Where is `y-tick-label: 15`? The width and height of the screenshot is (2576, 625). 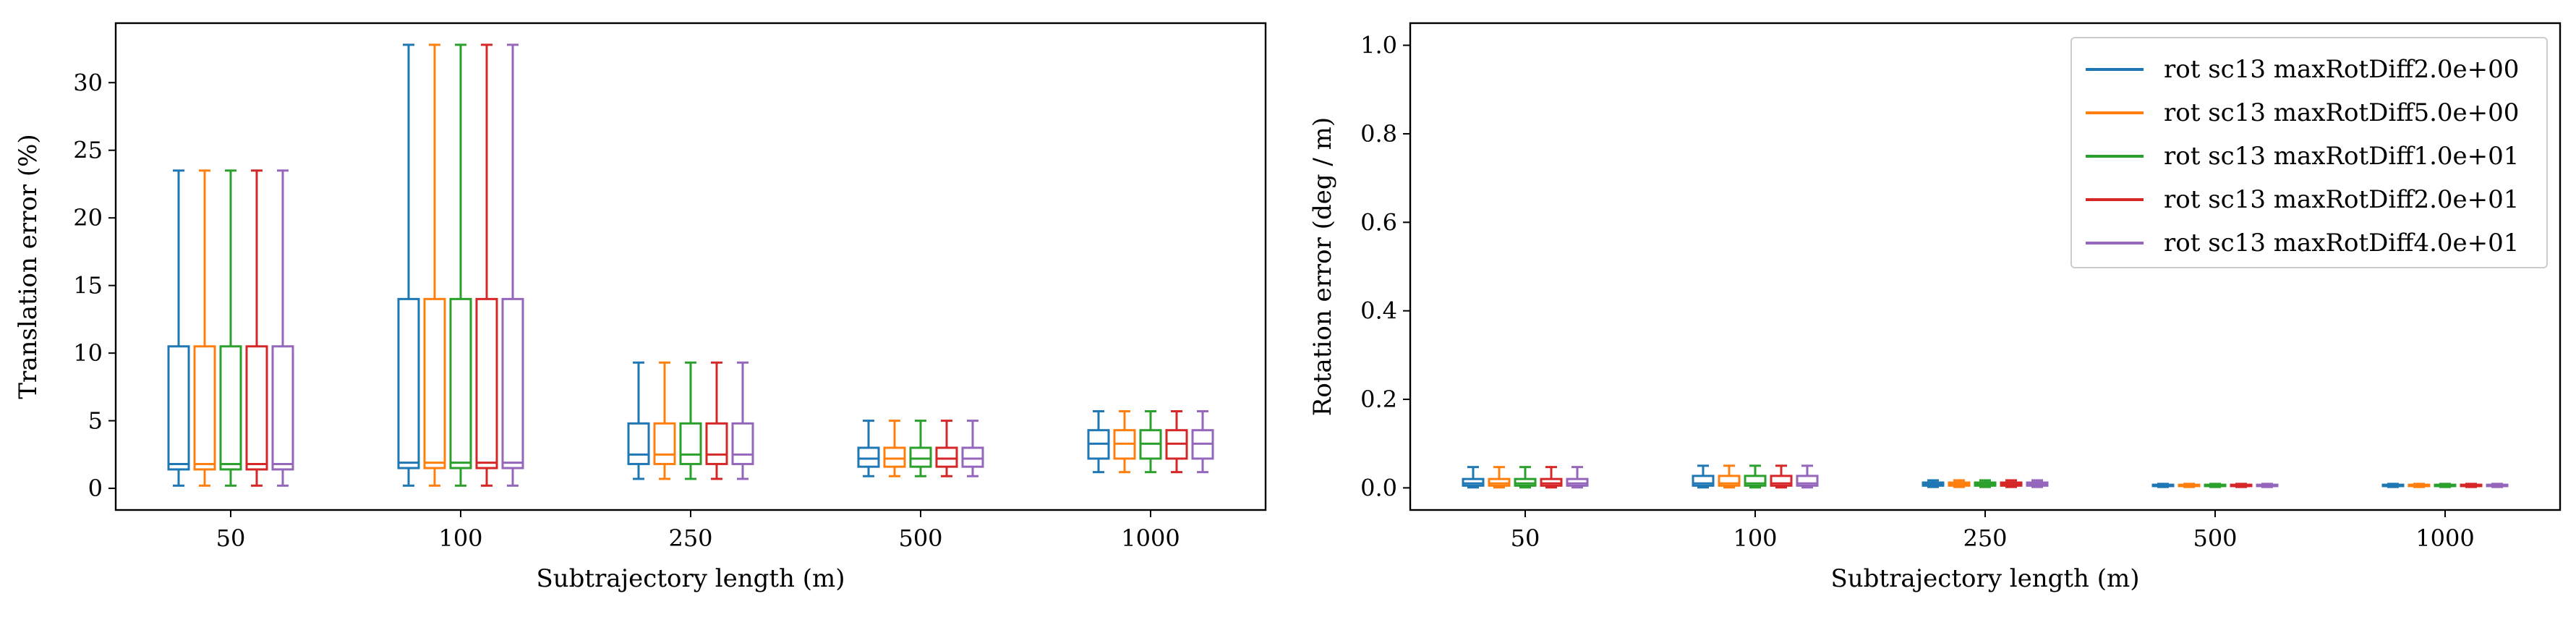
y-tick-label: 15 is located at coordinates (88, 285).